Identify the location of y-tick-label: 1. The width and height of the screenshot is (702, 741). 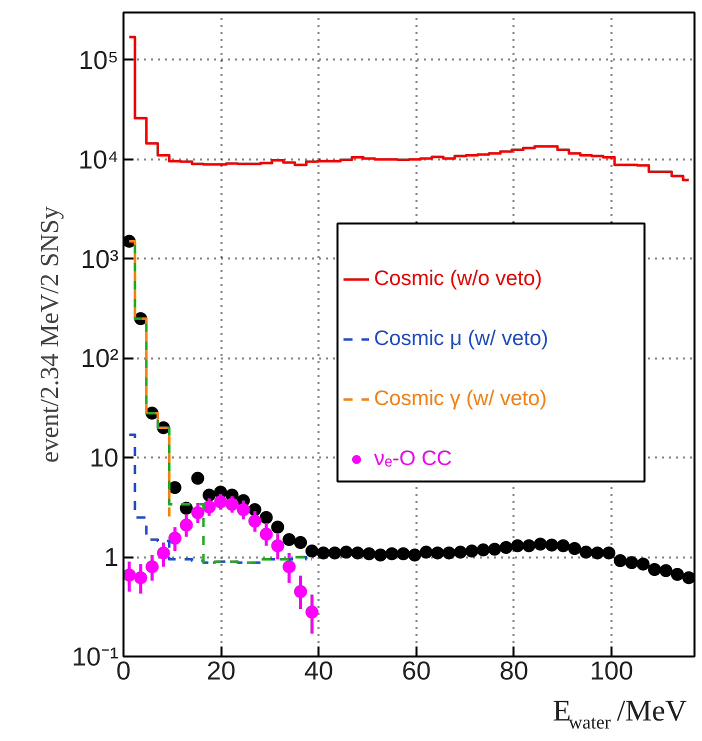
(111, 557).